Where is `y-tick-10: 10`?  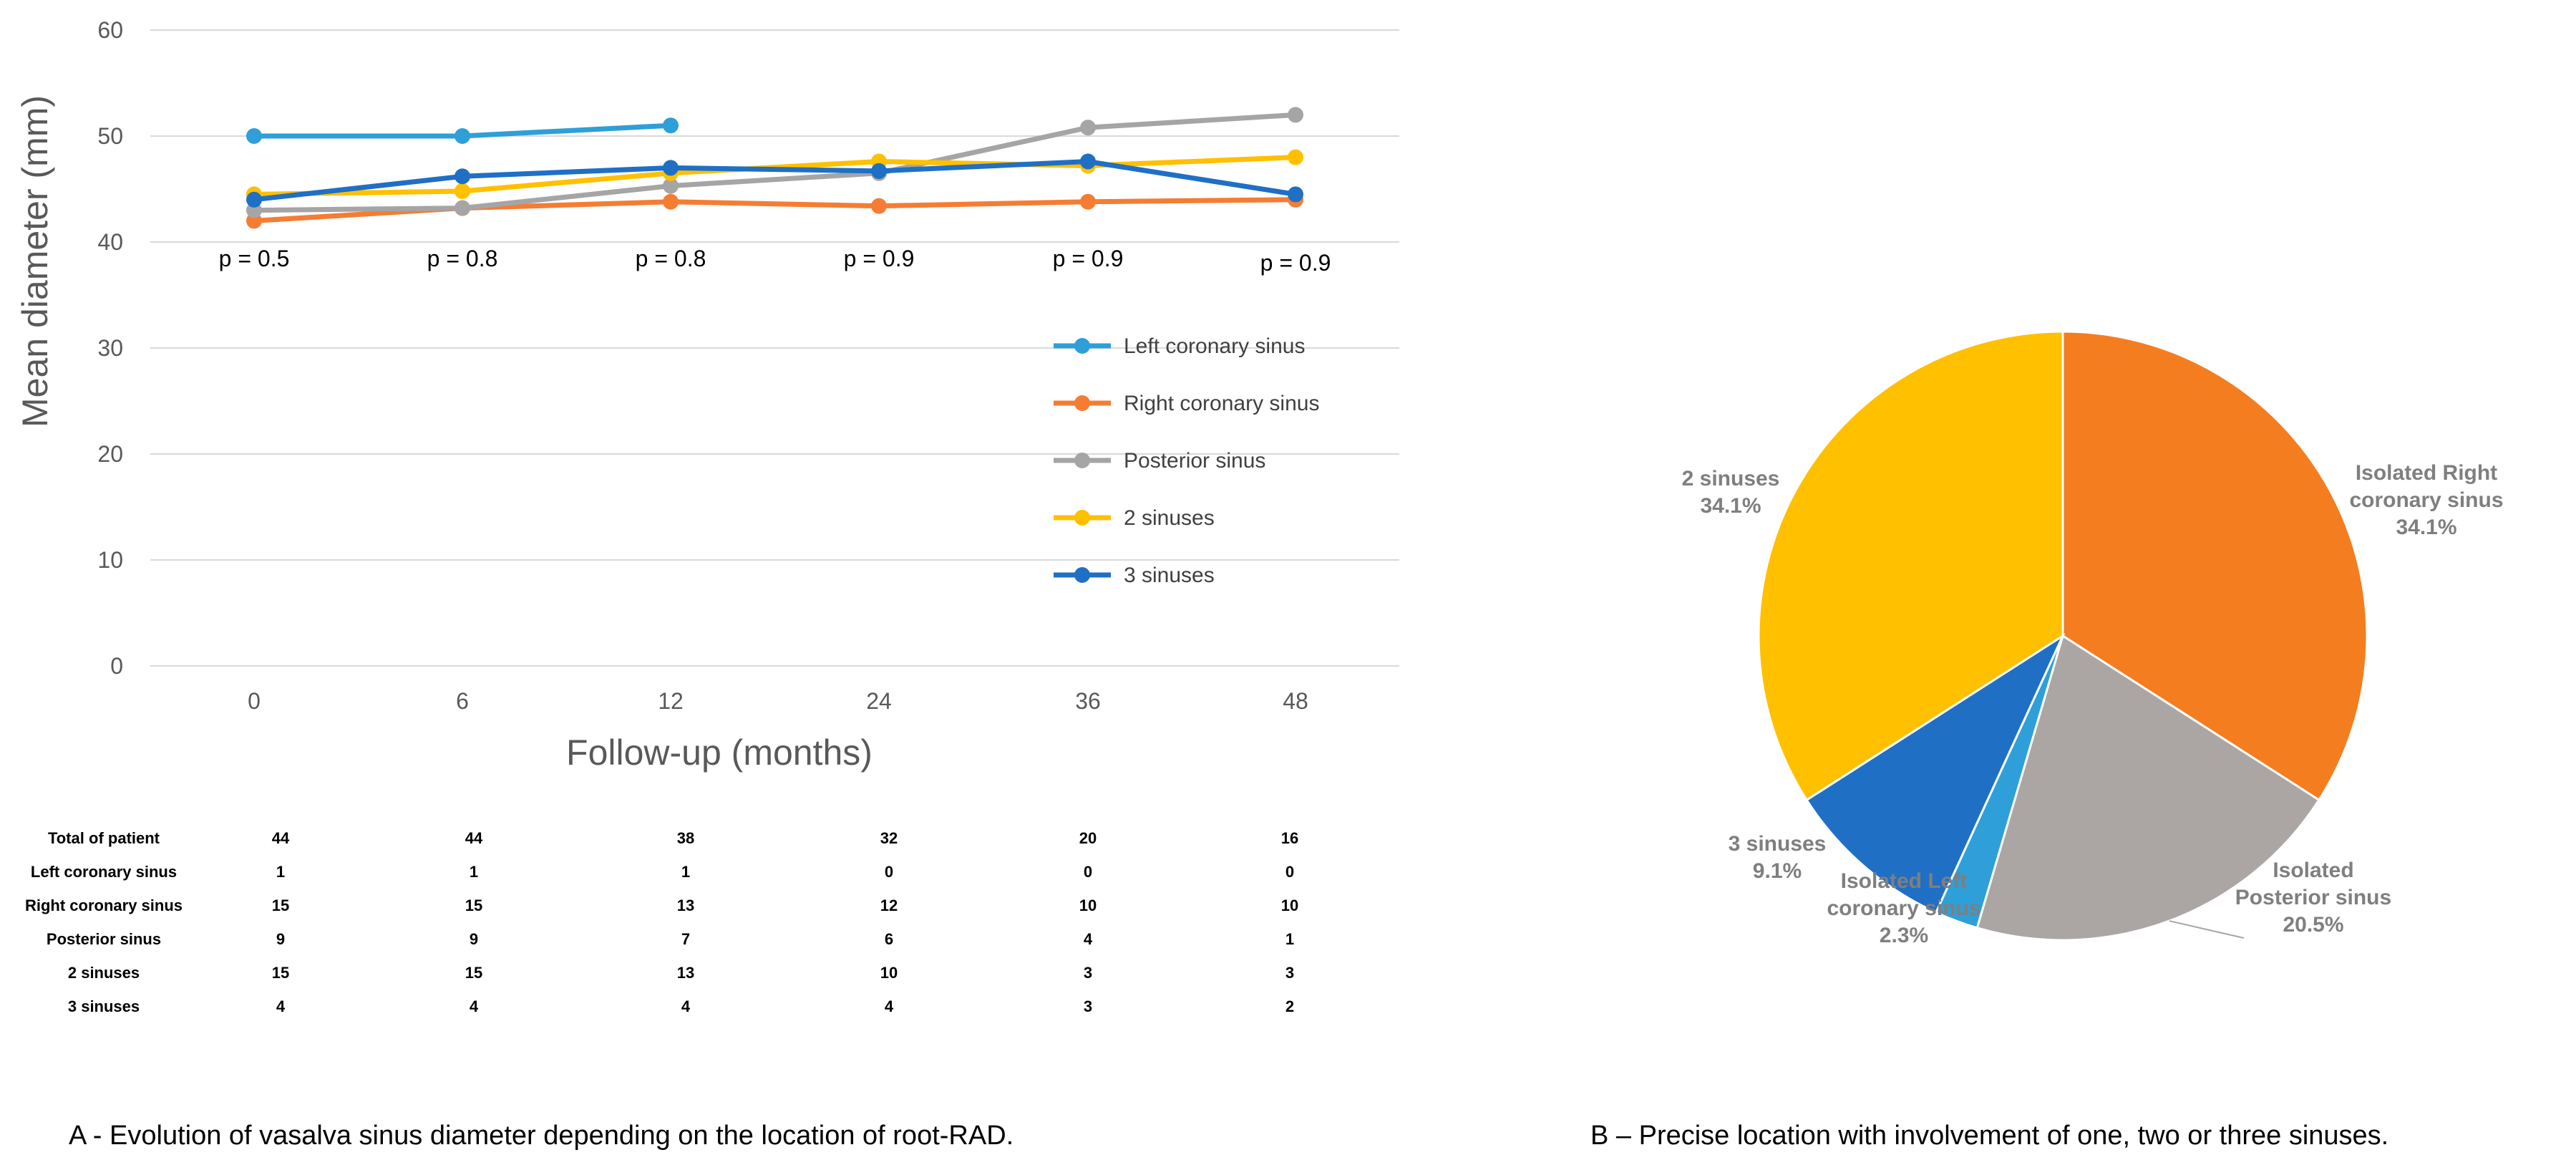
y-tick-10: 10 is located at coordinates (110, 560).